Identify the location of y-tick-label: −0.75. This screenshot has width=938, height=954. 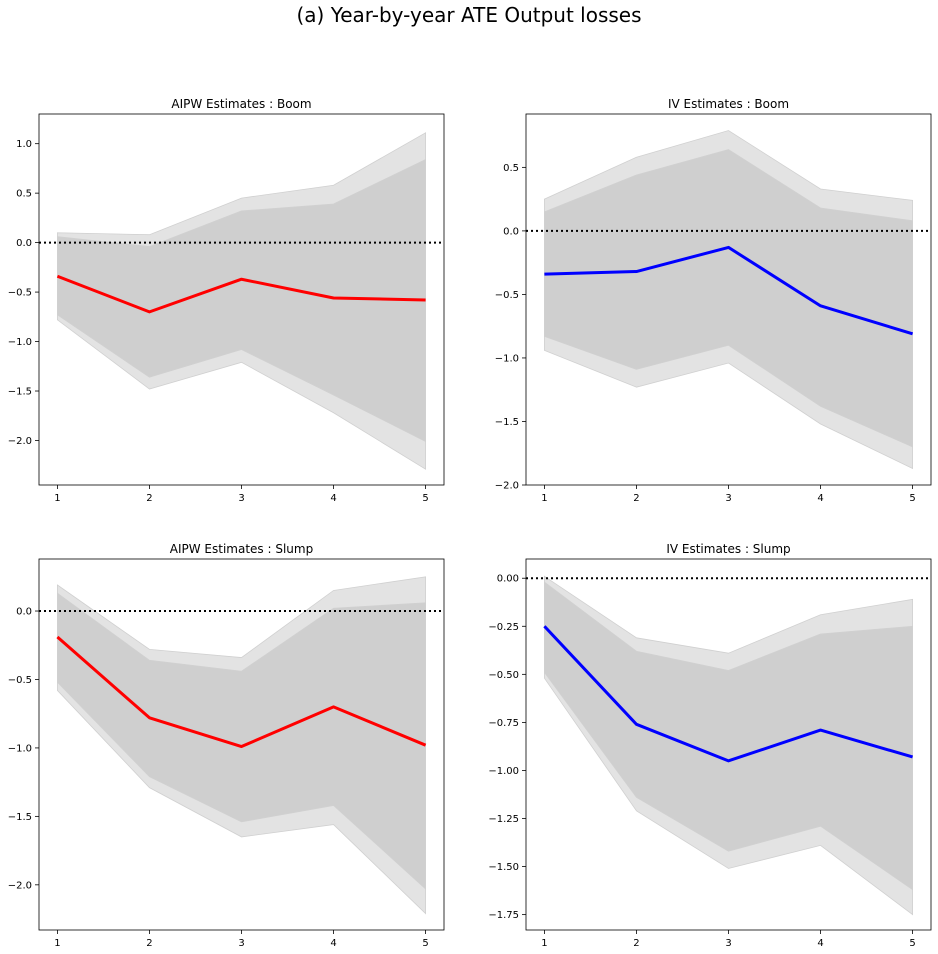
(503, 723).